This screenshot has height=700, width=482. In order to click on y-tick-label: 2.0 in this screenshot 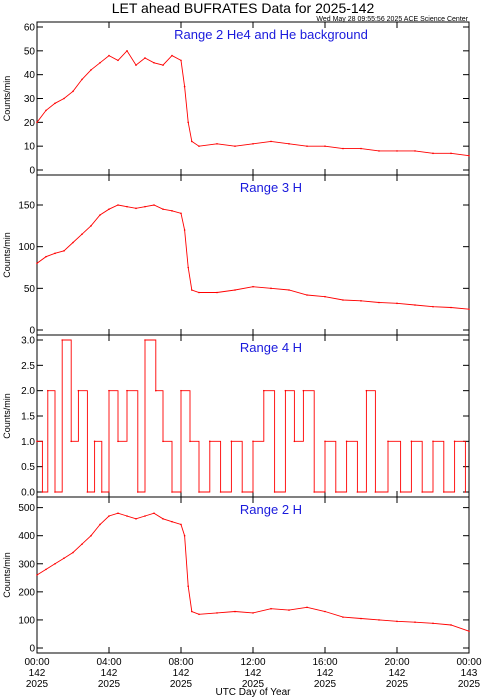, I will do `click(28, 391)`.